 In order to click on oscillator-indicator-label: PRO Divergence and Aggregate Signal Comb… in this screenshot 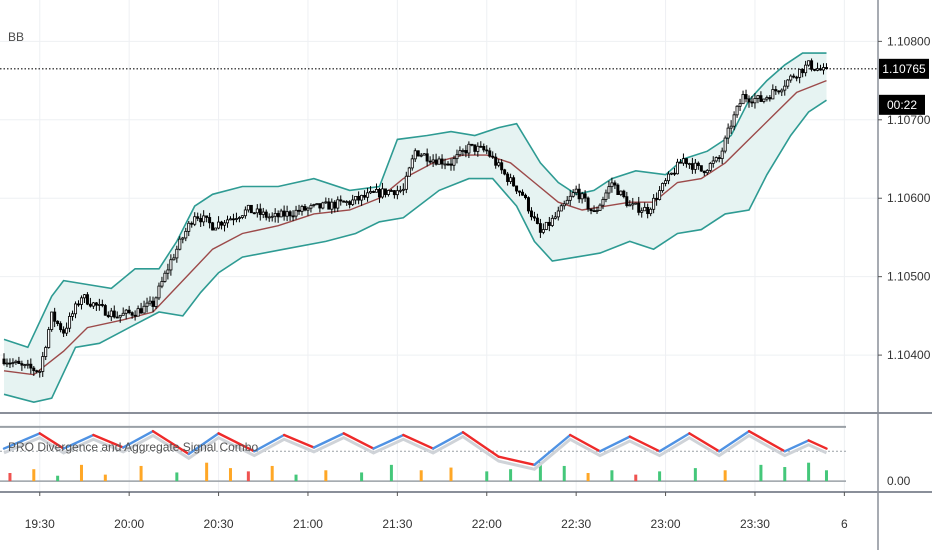, I will do `click(133, 447)`.